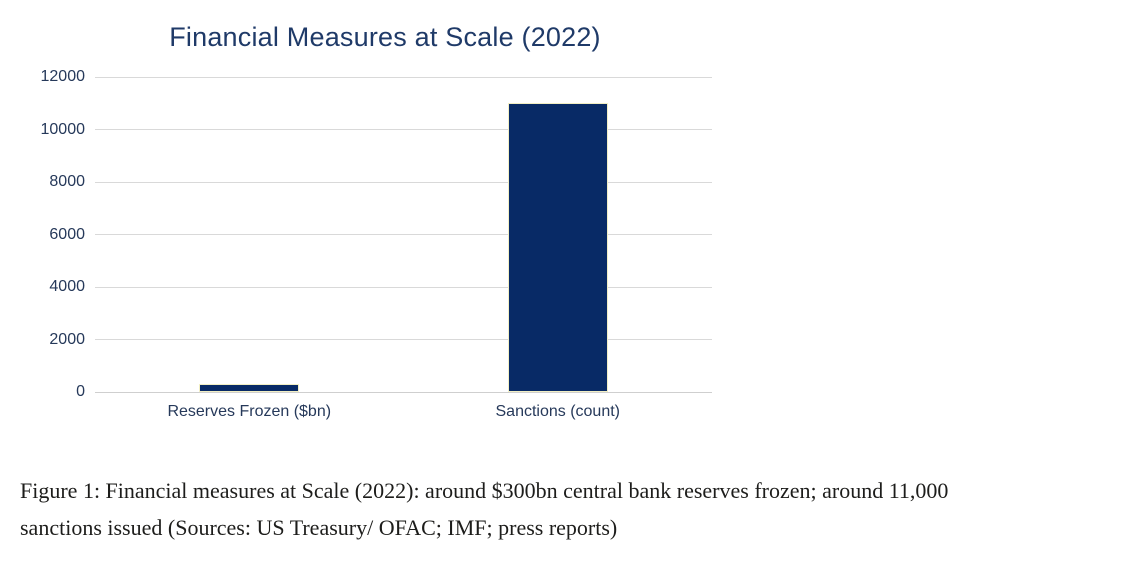 This screenshot has height=572, width=1148. Describe the element at coordinates (249, 411) in the screenshot. I see `x-tick-label: Reserves Frozen ($bn)` at that location.